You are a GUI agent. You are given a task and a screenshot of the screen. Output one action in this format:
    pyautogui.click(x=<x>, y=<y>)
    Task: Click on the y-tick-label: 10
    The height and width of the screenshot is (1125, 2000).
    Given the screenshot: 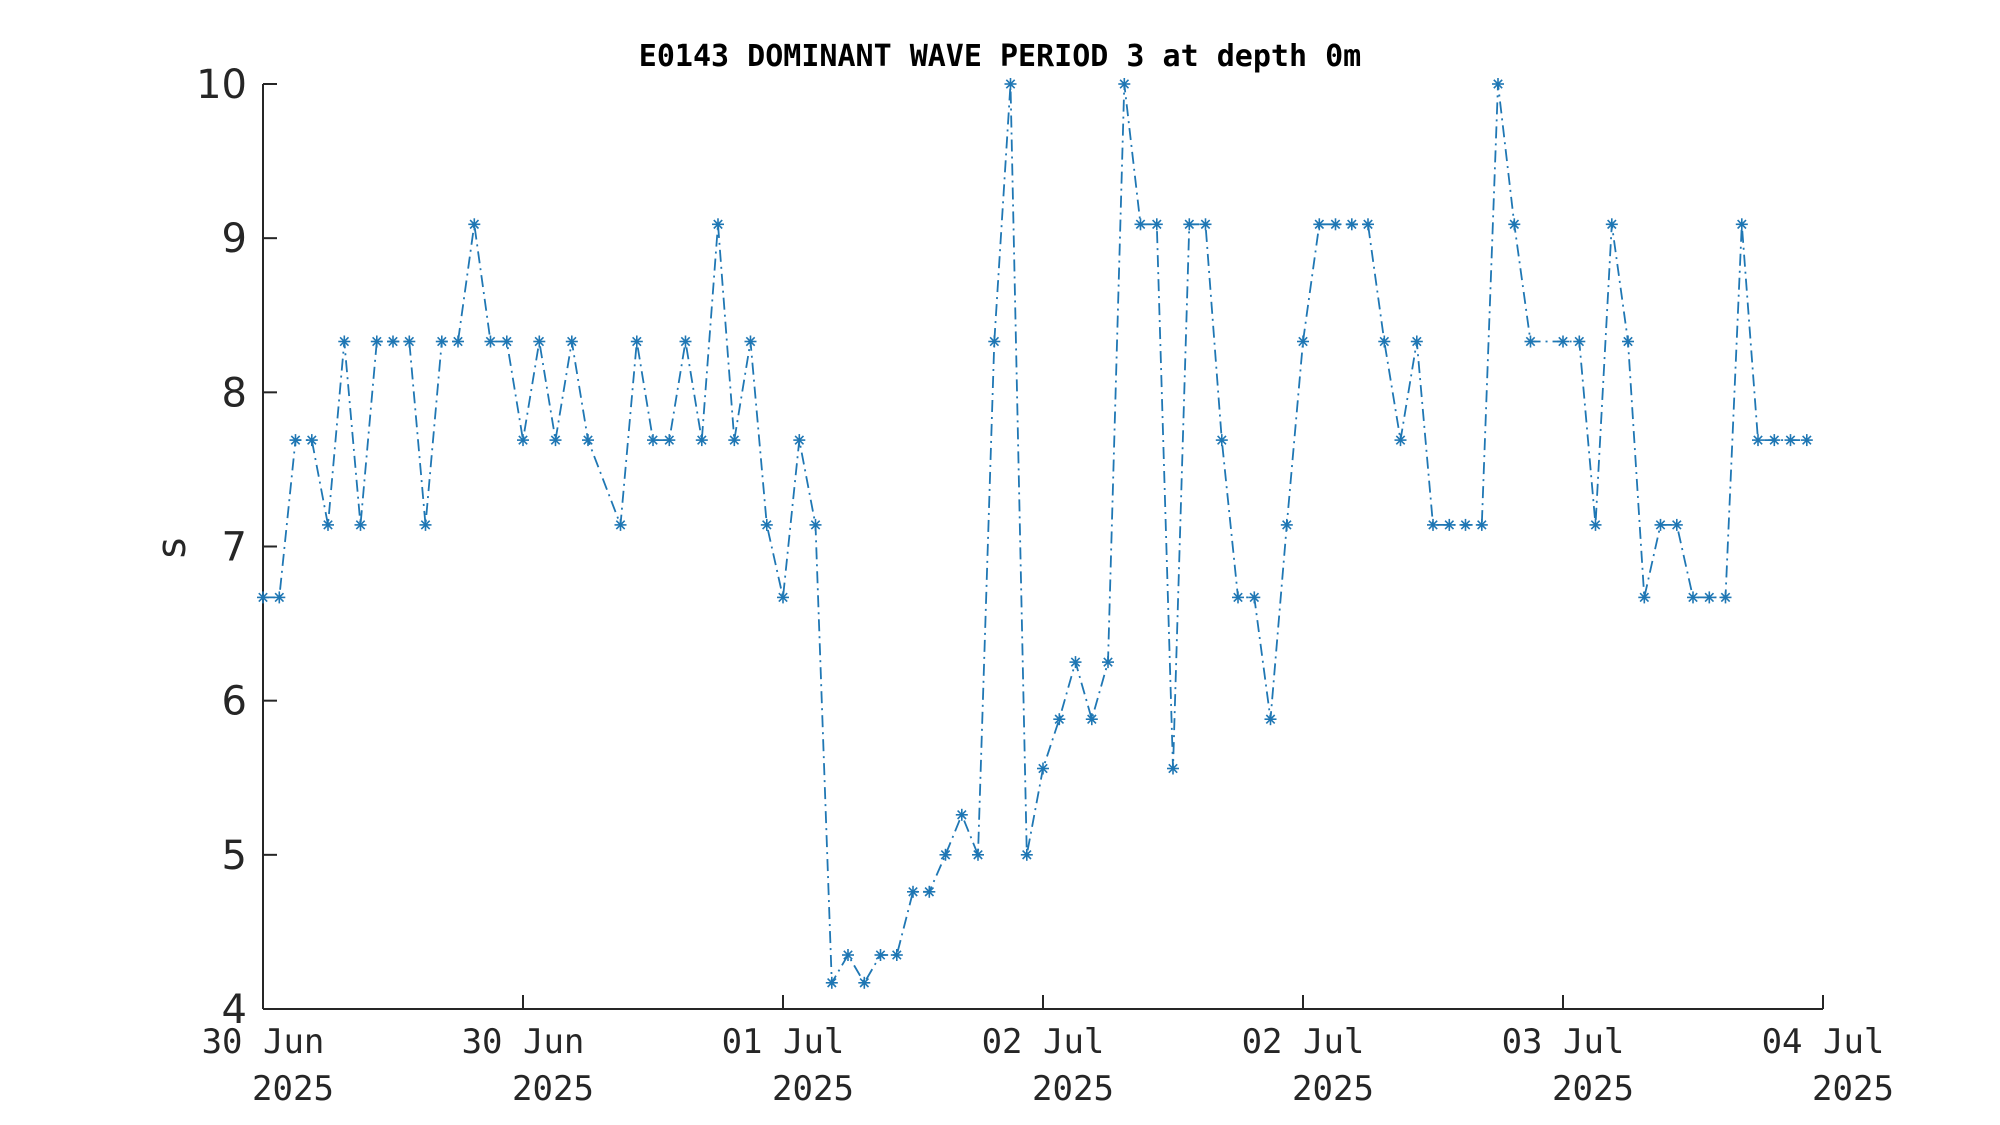 What is the action you would take?
    pyautogui.click(x=221, y=85)
    